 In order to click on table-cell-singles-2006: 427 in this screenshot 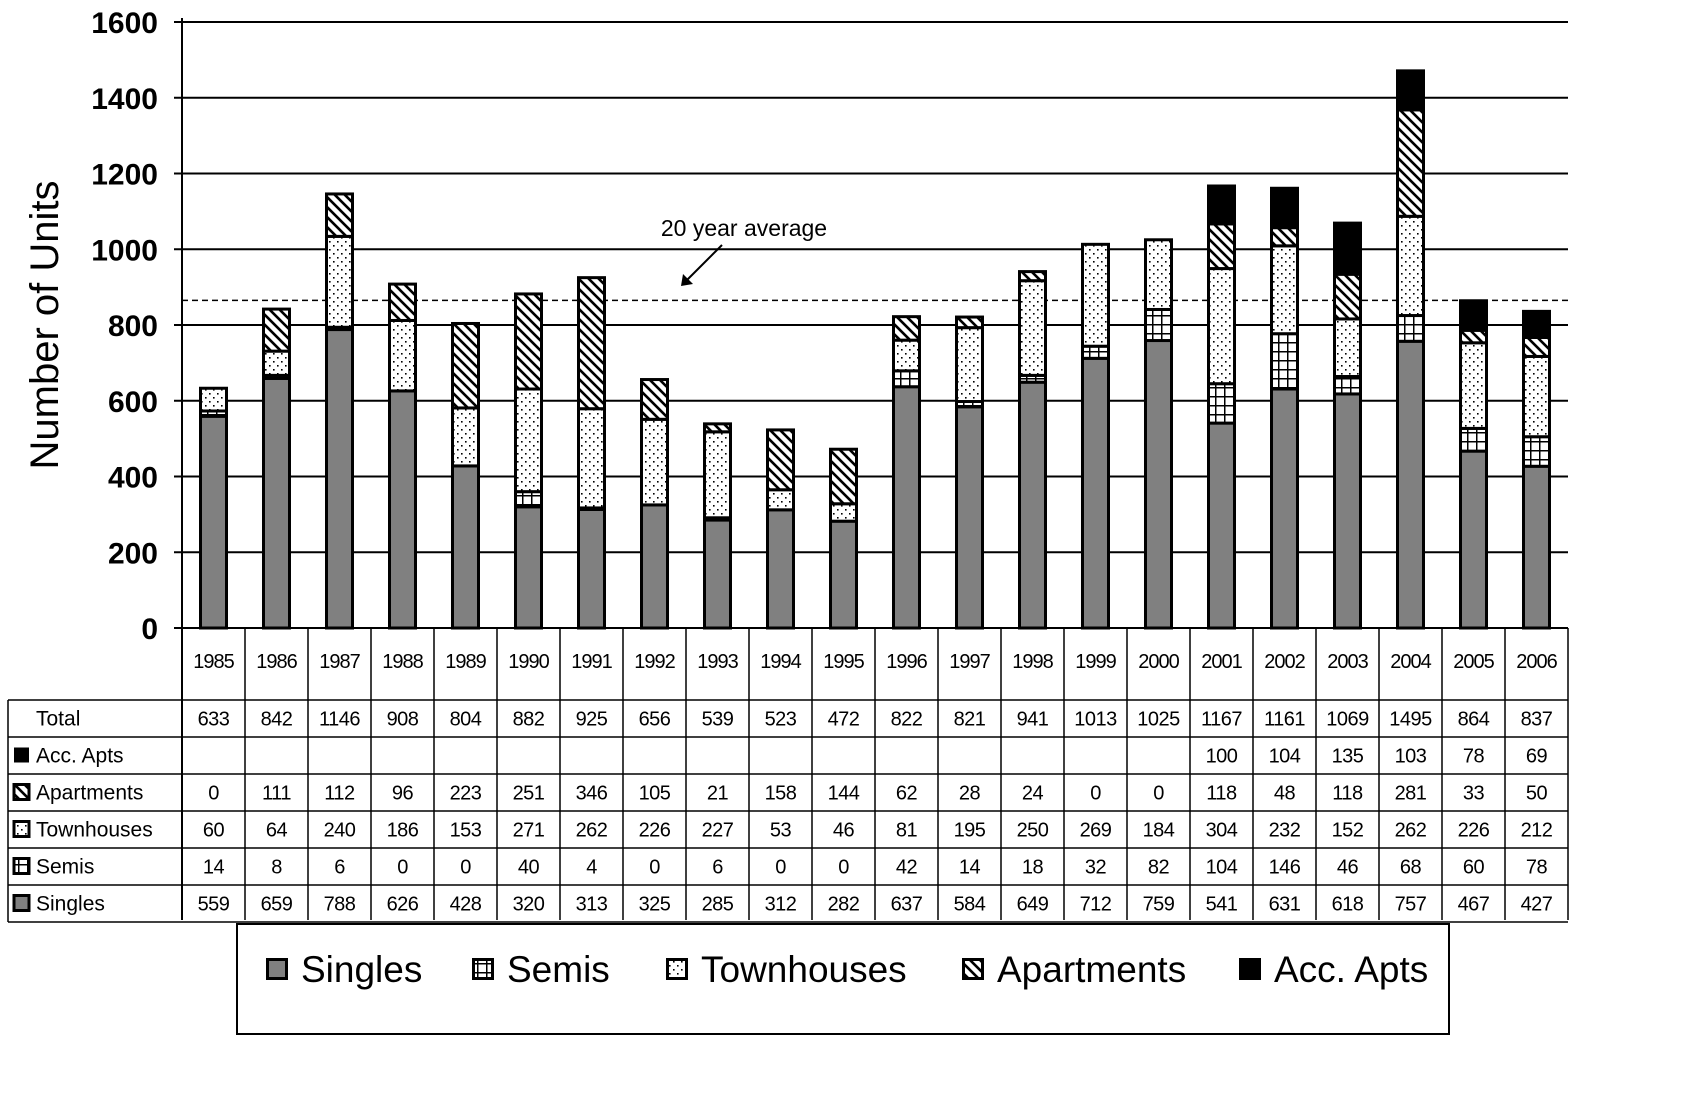, I will do `click(1537, 905)`.